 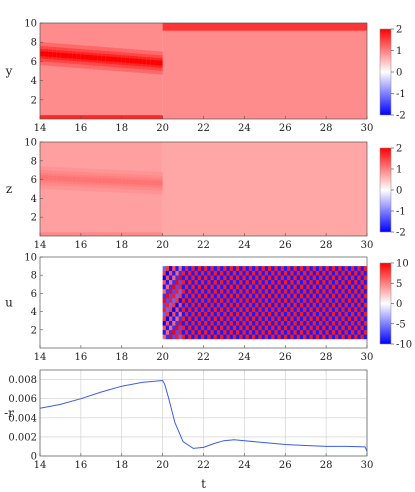 What do you see at coordinates (121, 245) in the screenshot?
I see `x-tick-label: 18` at bounding box center [121, 245].